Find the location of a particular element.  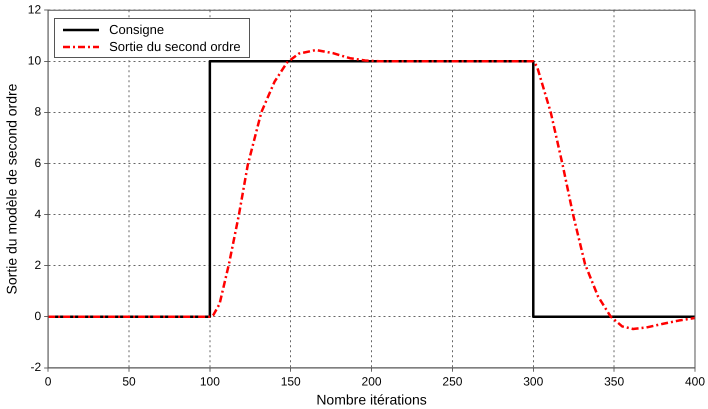

y-tick-label: 12 is located at coordinates (35, 9).